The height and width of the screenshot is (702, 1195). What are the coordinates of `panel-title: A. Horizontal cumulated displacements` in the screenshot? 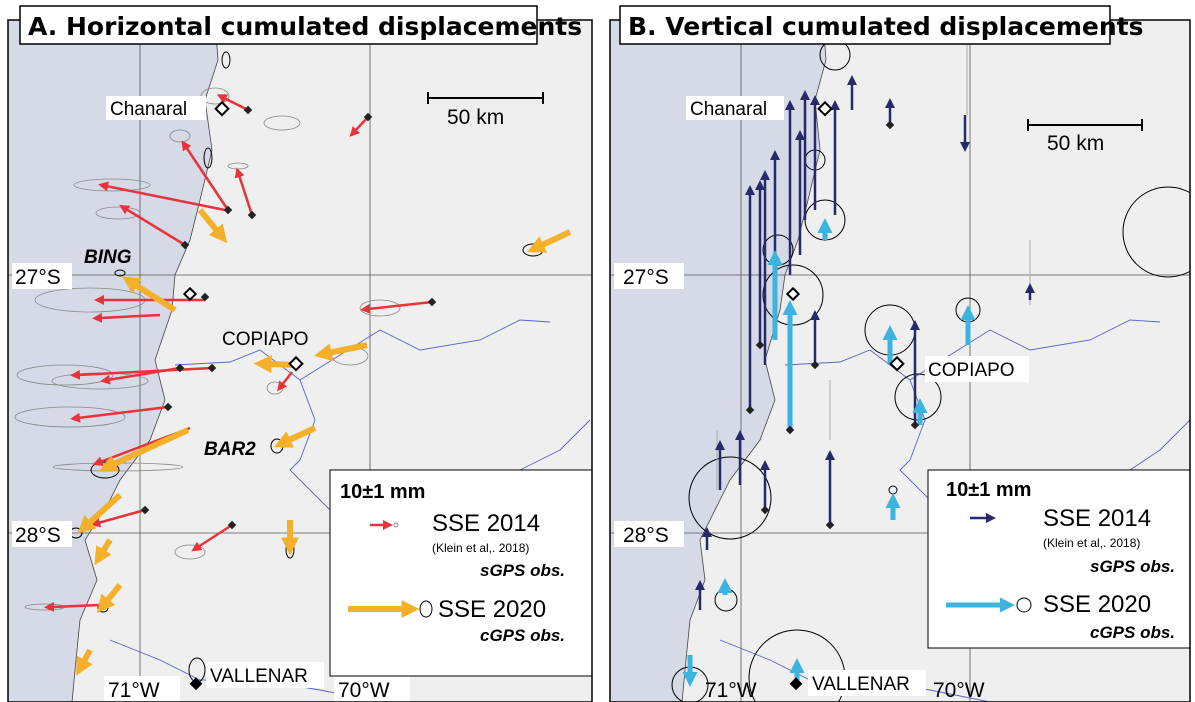 It's located at (305, 26).